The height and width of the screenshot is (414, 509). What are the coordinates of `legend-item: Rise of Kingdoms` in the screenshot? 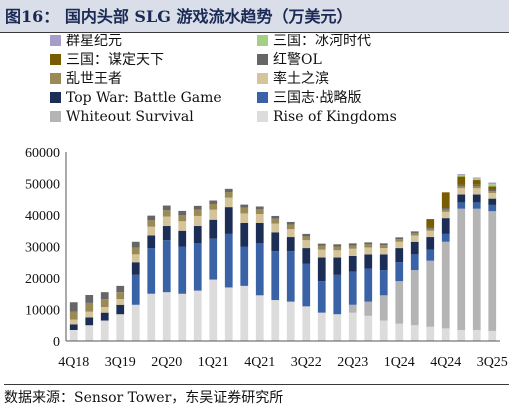 It's located at (327, 117).